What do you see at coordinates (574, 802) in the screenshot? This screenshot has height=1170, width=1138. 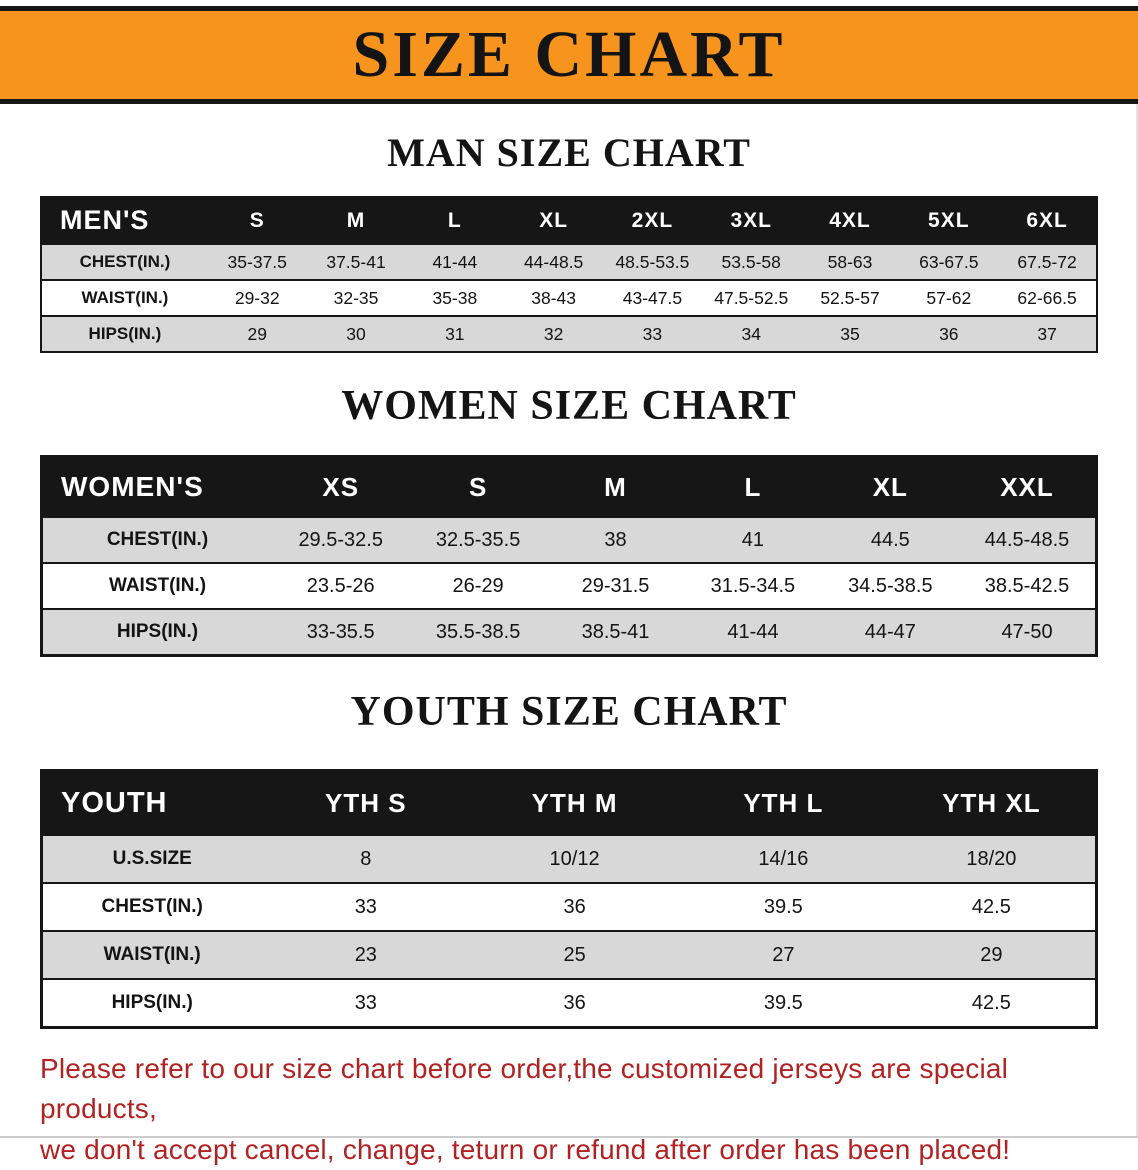 I see `size-column-header-cell: YTH M` at bounding box center [574, 802].